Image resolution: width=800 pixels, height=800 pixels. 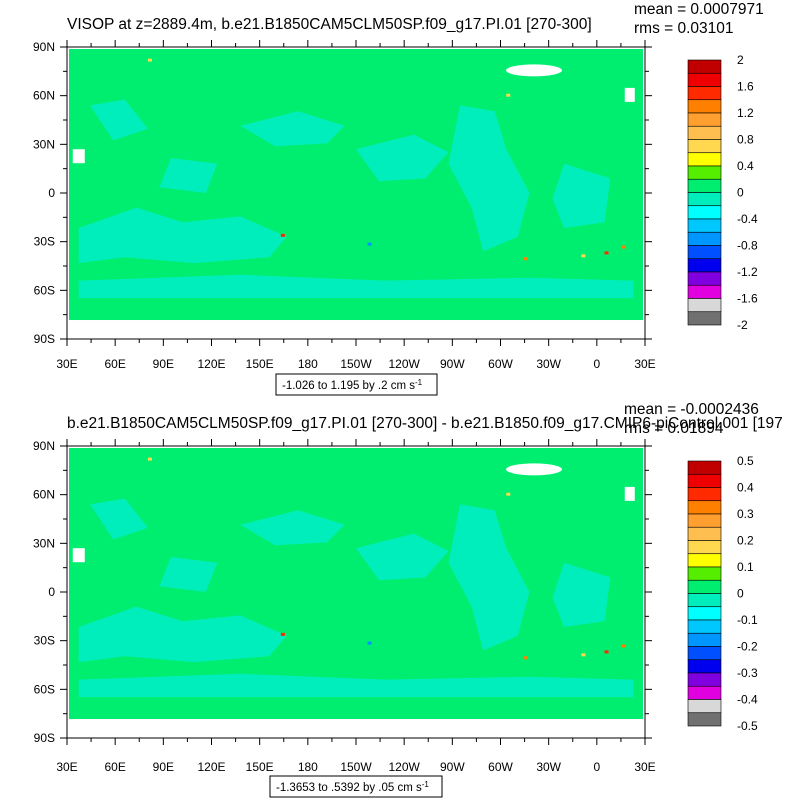 I want to click on range-box: -1.3653 to .5392 by .05 cm s-1, so click(x=356, y=786).